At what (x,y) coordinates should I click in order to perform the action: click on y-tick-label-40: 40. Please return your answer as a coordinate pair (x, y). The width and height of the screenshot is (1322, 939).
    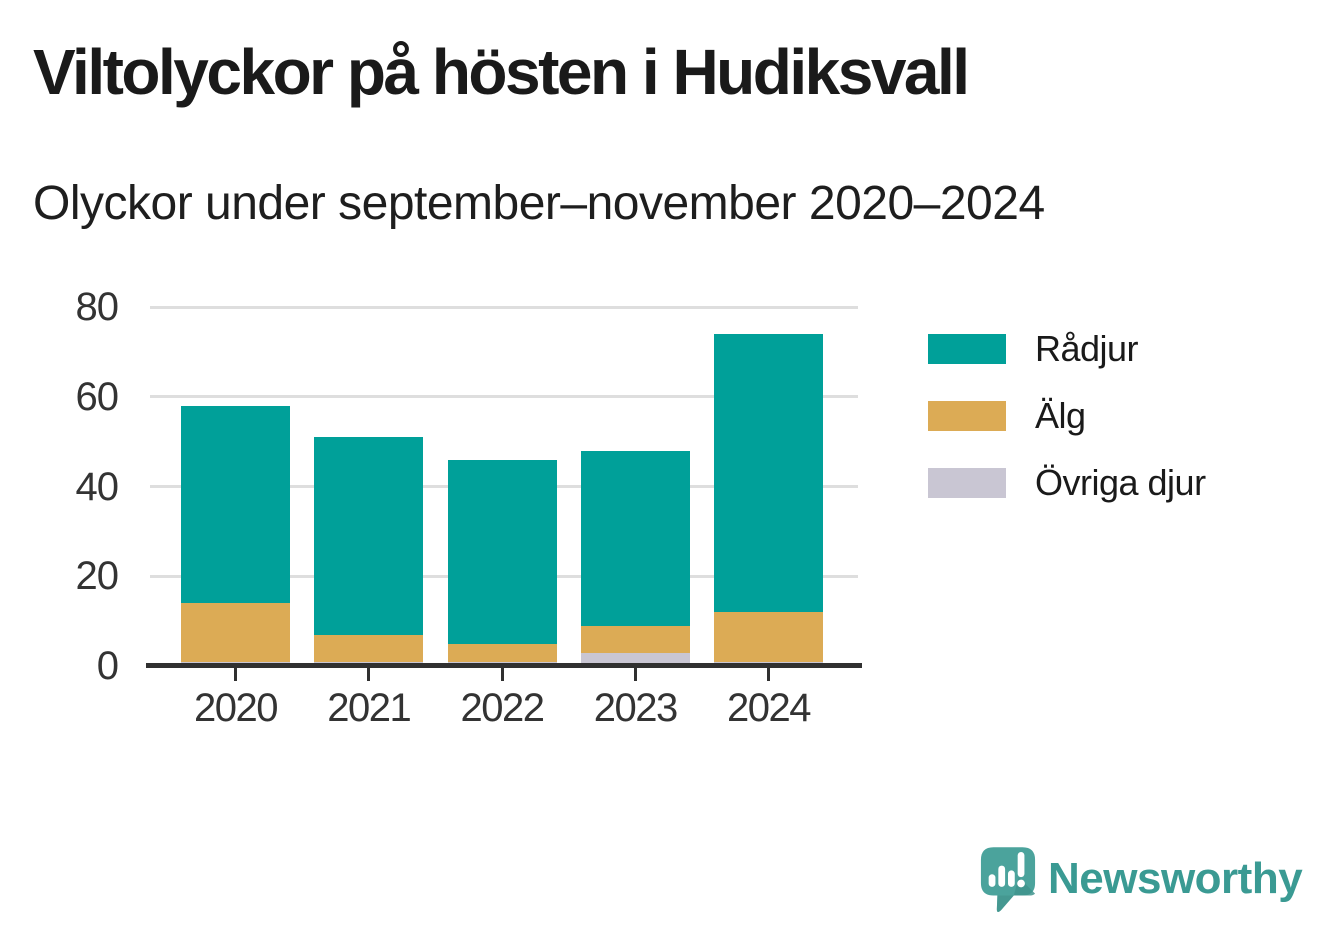
    Looking at the image, I should click on (97, 486).